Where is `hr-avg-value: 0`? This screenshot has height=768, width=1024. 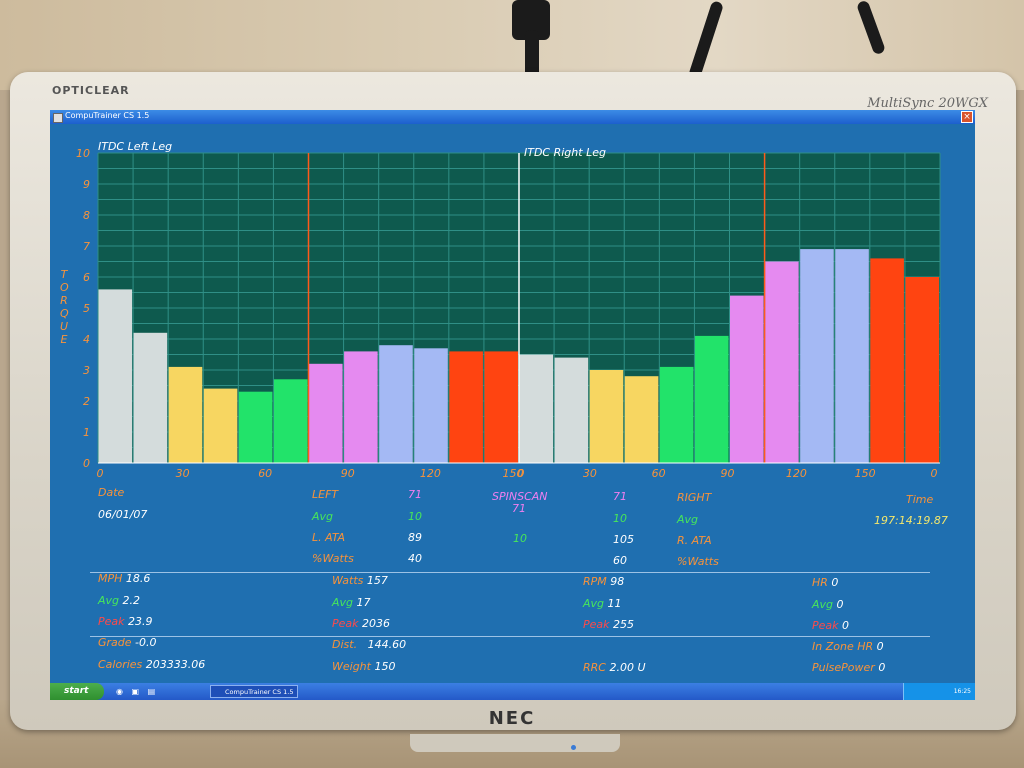
hr-avg-value: 0 is located at coordinates (840, 604).